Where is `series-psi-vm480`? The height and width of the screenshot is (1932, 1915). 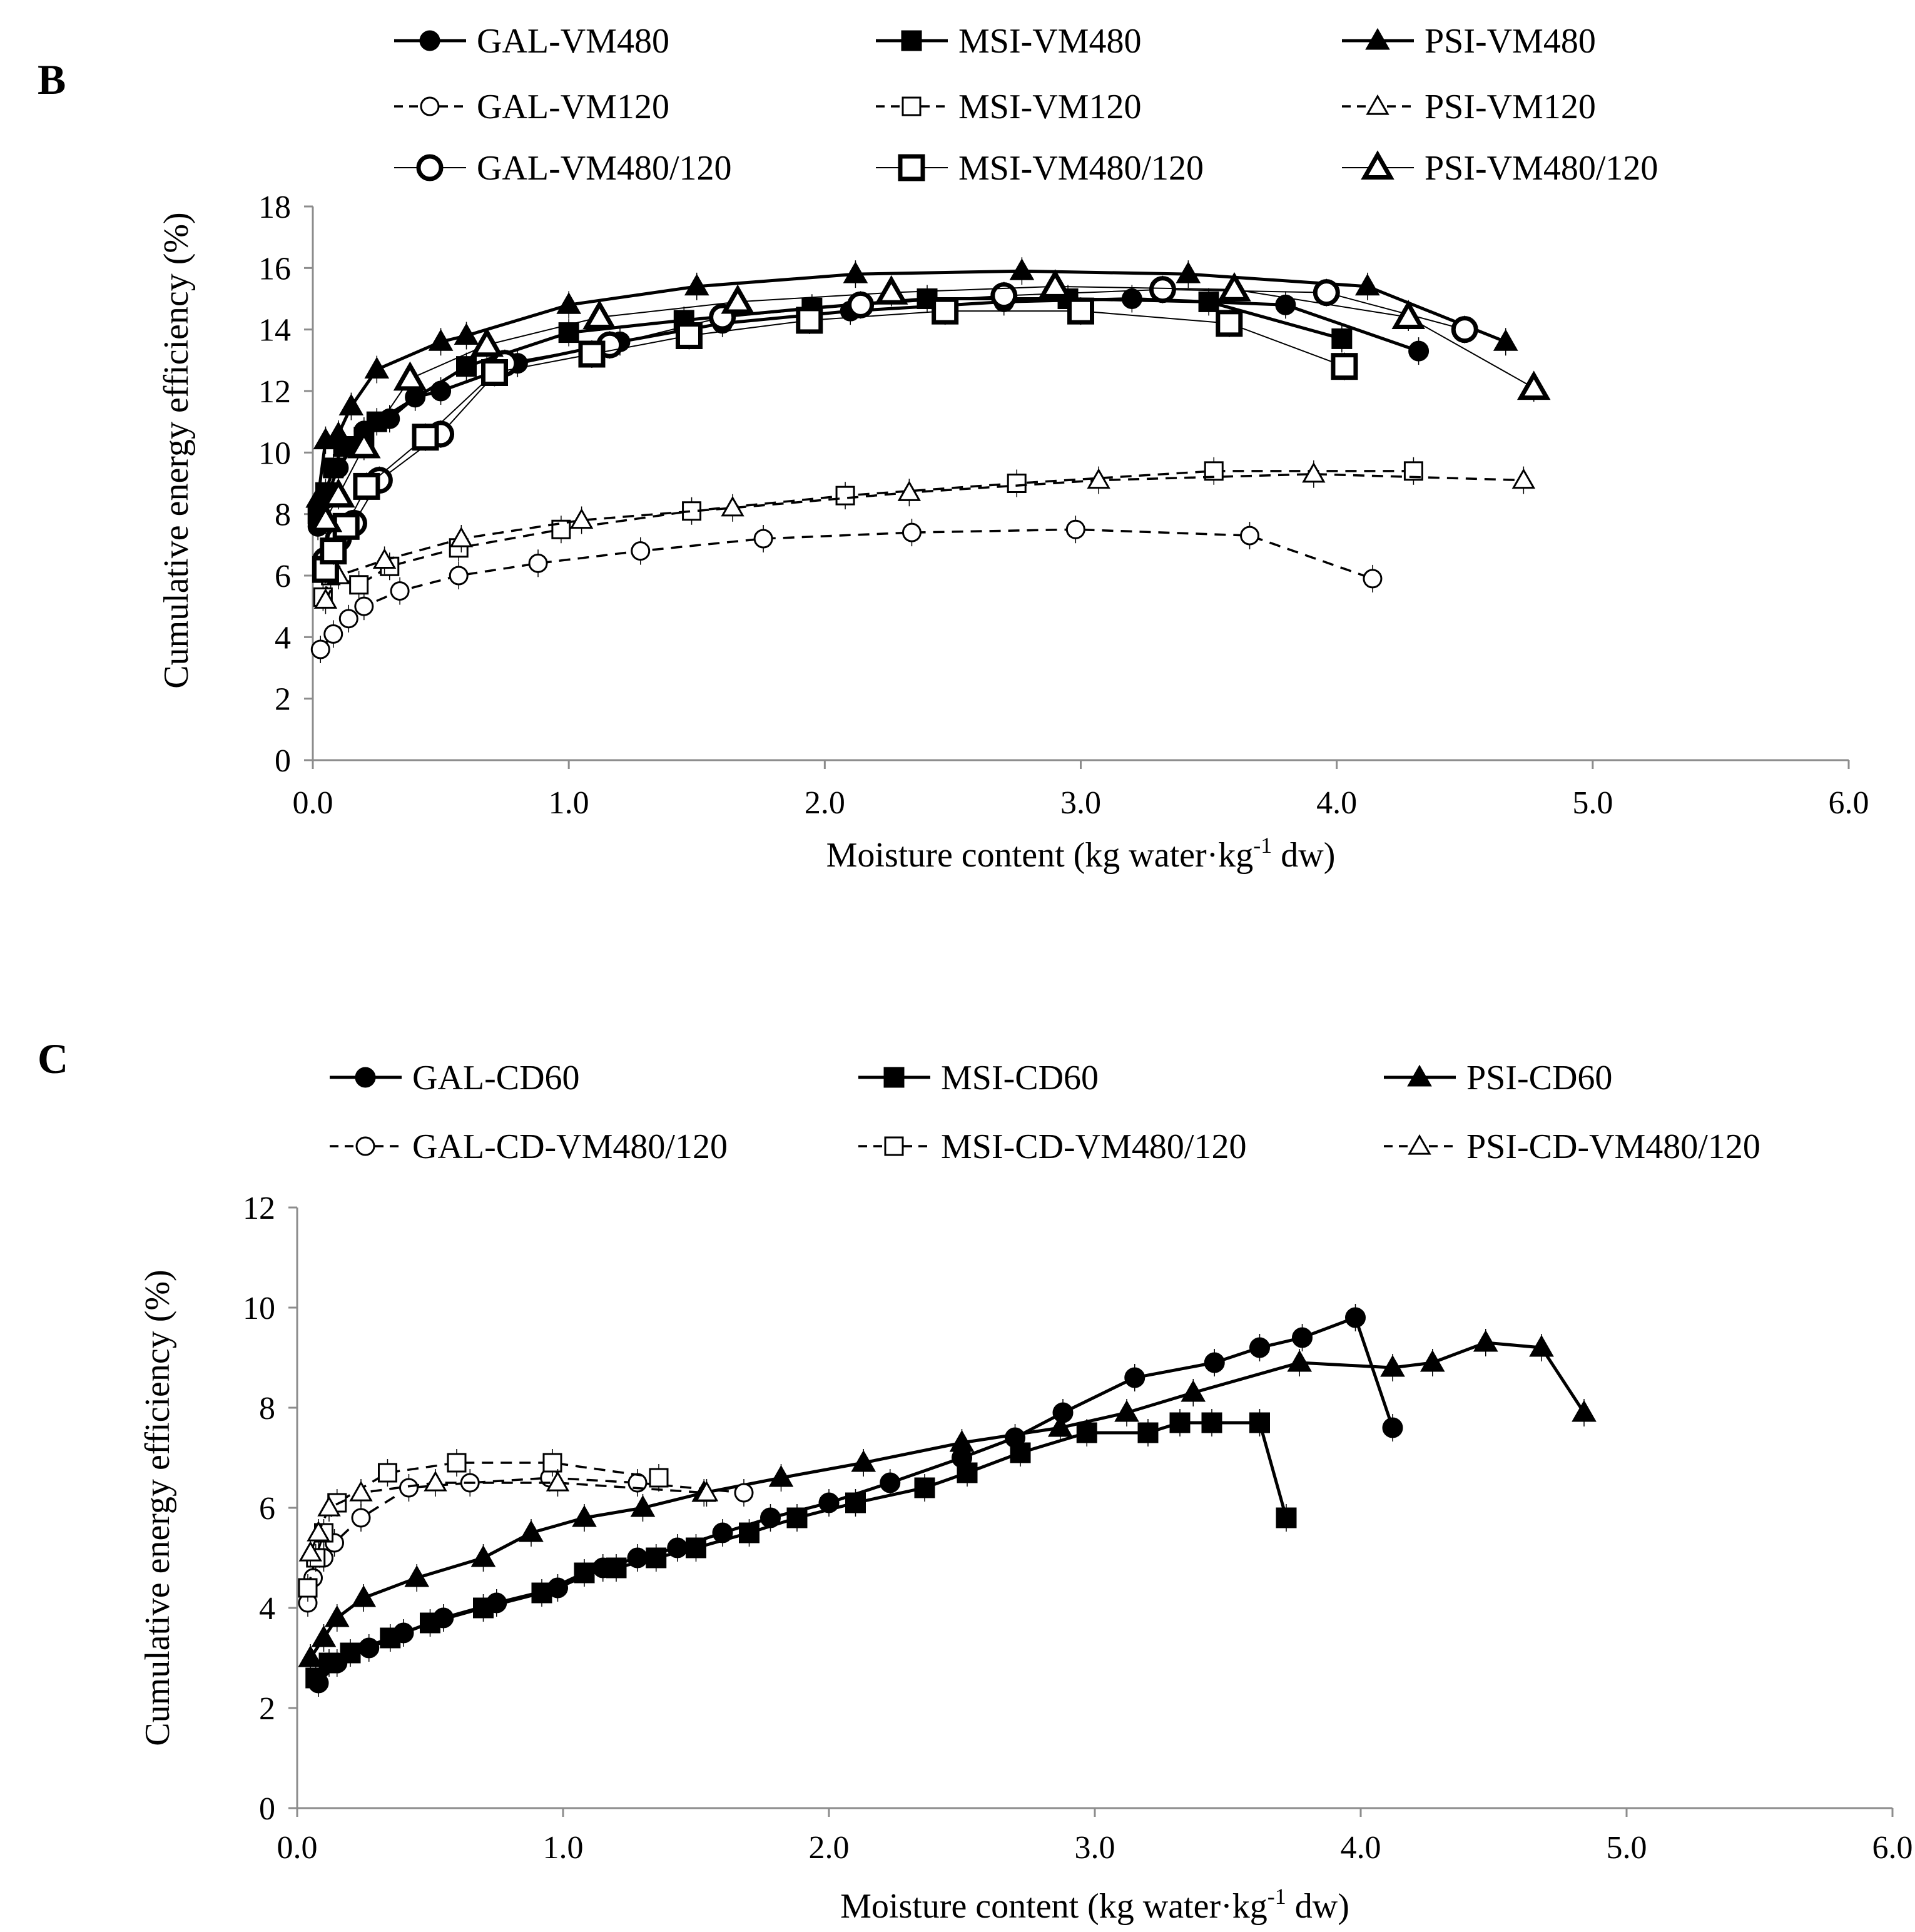 series-psi-vm480 is located at coordinates (911, 385).